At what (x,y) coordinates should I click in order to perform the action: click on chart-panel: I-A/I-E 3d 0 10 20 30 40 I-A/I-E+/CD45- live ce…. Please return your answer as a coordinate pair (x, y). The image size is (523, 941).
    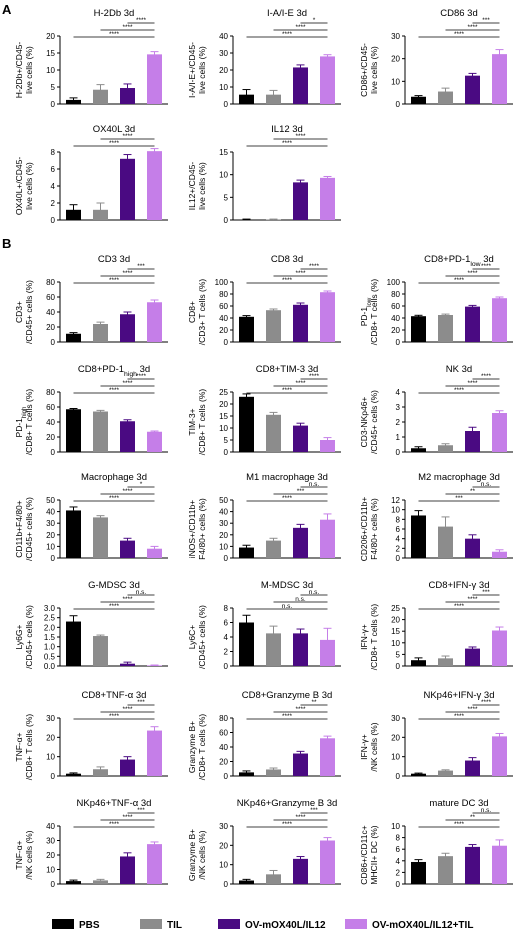
    Looking at the image, I should click on (264, 58).